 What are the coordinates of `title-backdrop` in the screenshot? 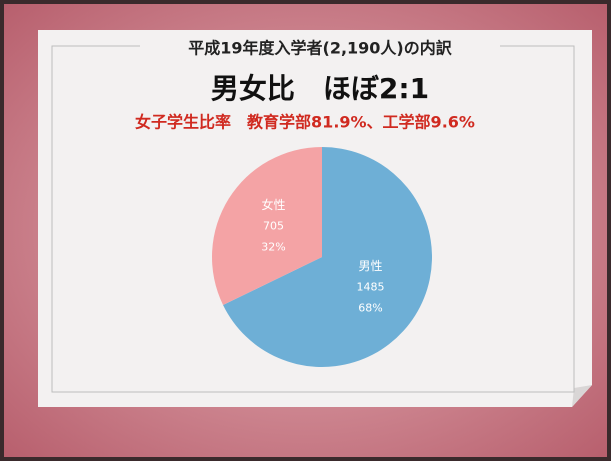 It's located at (320, 48).